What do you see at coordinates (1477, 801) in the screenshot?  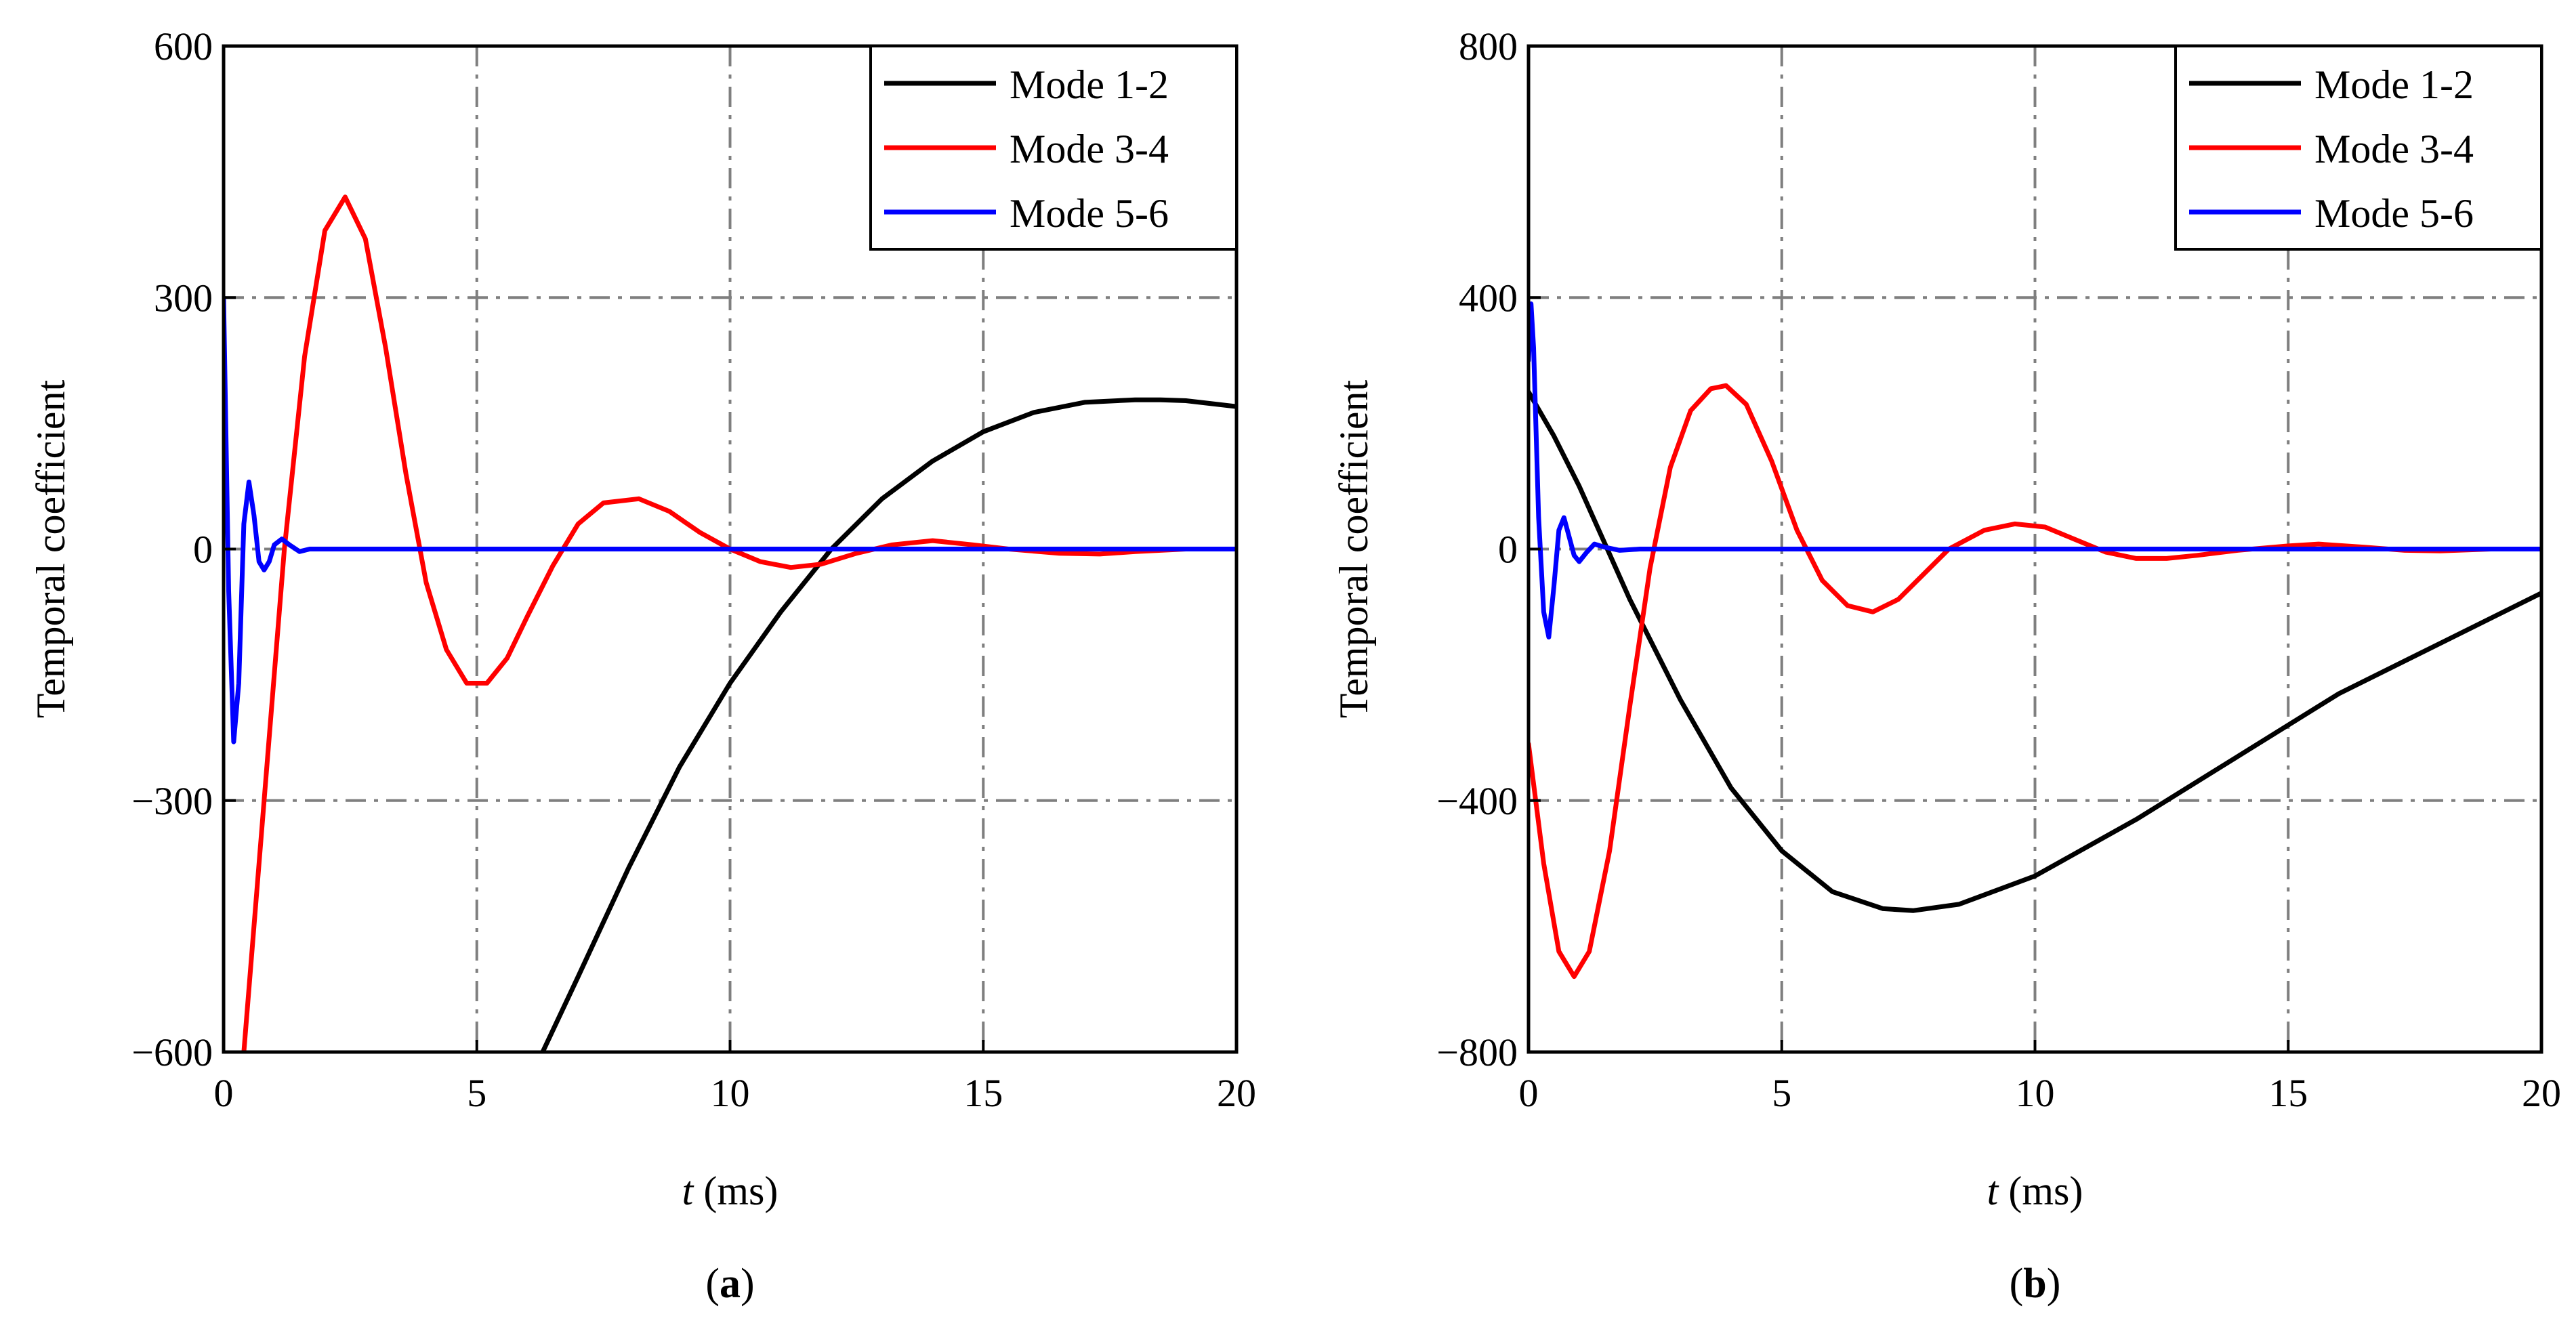 I see `y-tick-label: −400` at bounding box center [1477, 801].